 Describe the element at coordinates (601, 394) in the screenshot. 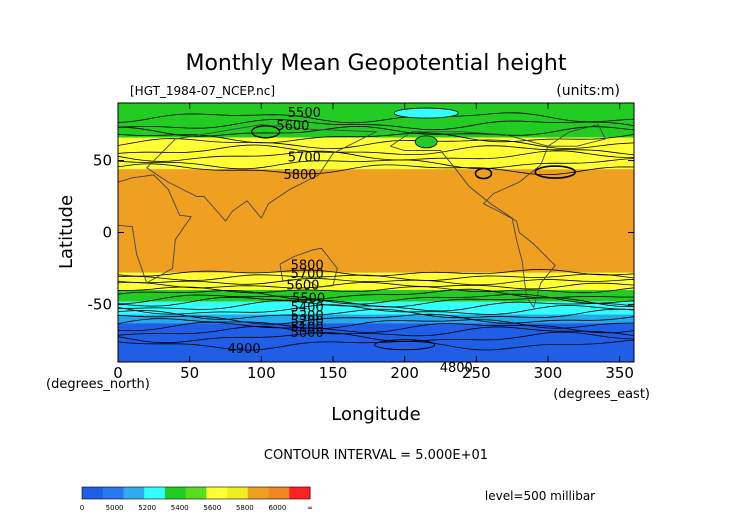

I see `x-unit-label: (degrees_east)` at that location.